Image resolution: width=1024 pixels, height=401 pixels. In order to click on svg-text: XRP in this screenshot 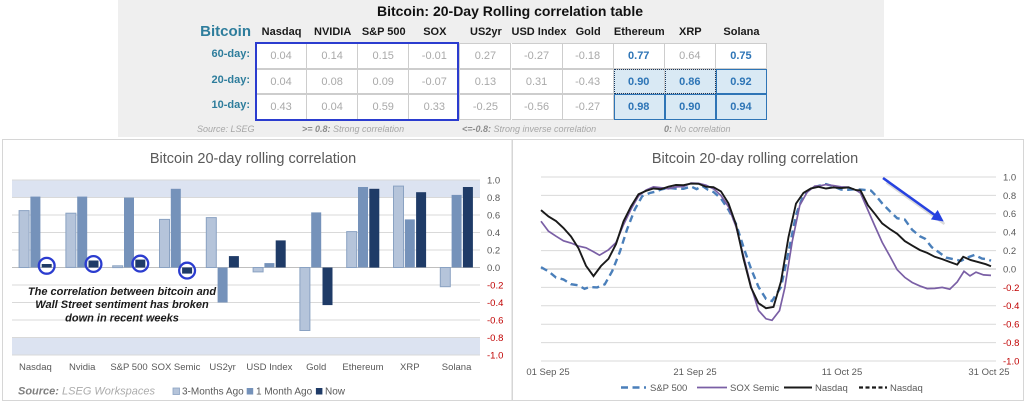, I will do `click(410, 367)`.